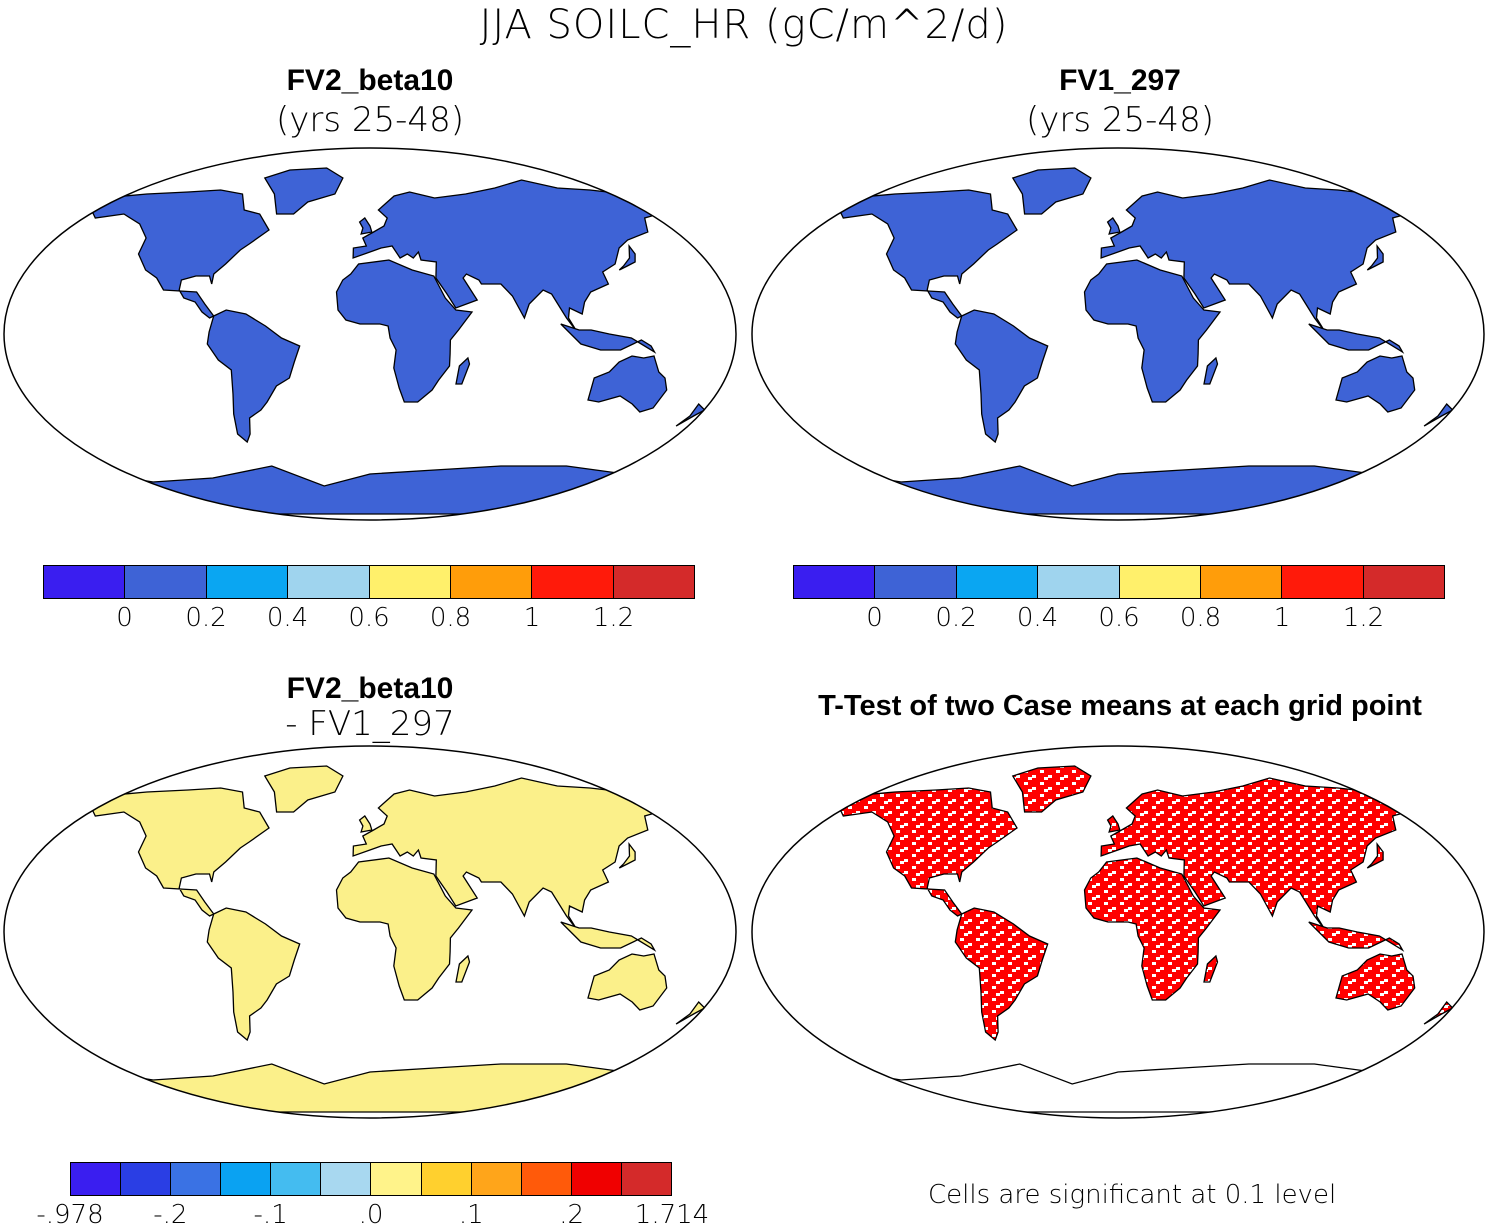 This screenshot has height=1230, width=1488. Describe the element at coordinates (532, 618) in the screenshot. I see `colorbar-panel1-tick-label: 1` at that location.